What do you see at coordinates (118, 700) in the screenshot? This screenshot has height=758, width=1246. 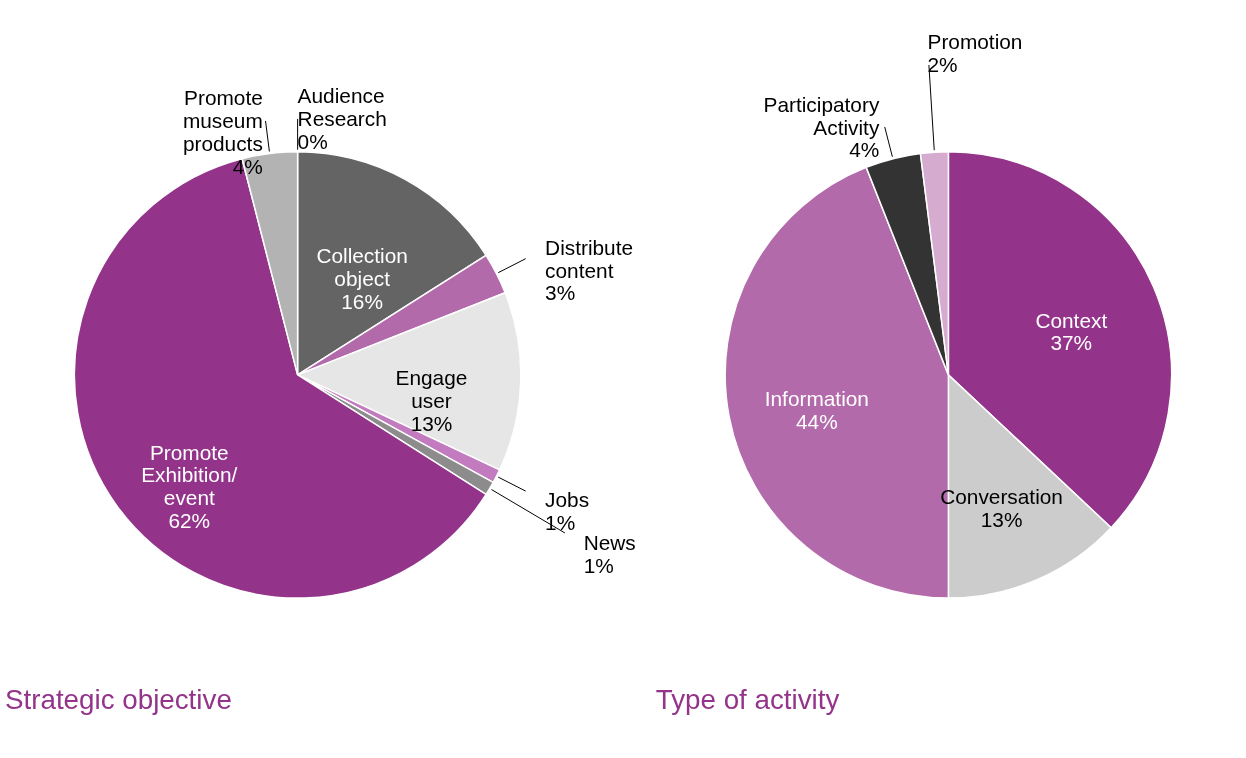 I see `text: Strategic objective` at bounding box center [118, 700].